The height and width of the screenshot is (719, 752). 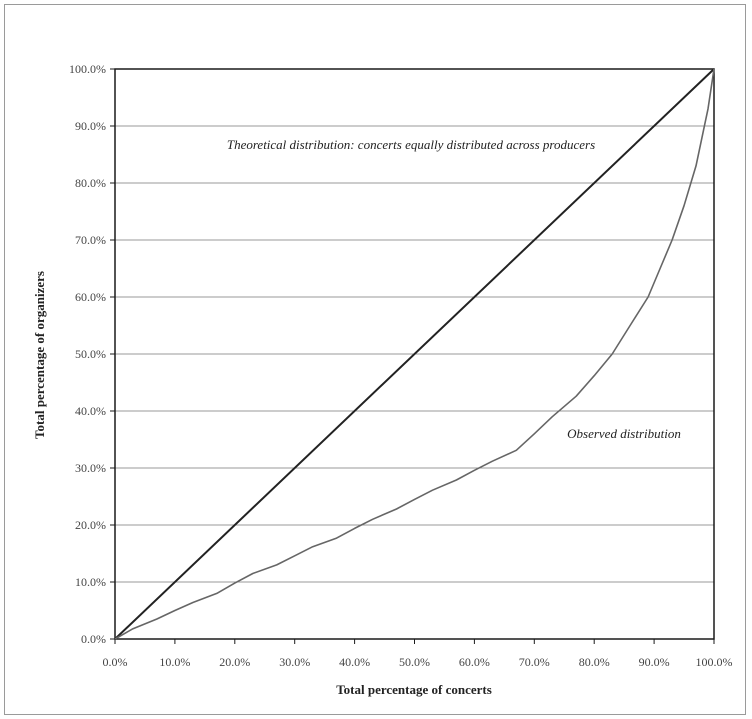 I want to click on x-tick-label: 40.0%, so click(x=354, y=662).